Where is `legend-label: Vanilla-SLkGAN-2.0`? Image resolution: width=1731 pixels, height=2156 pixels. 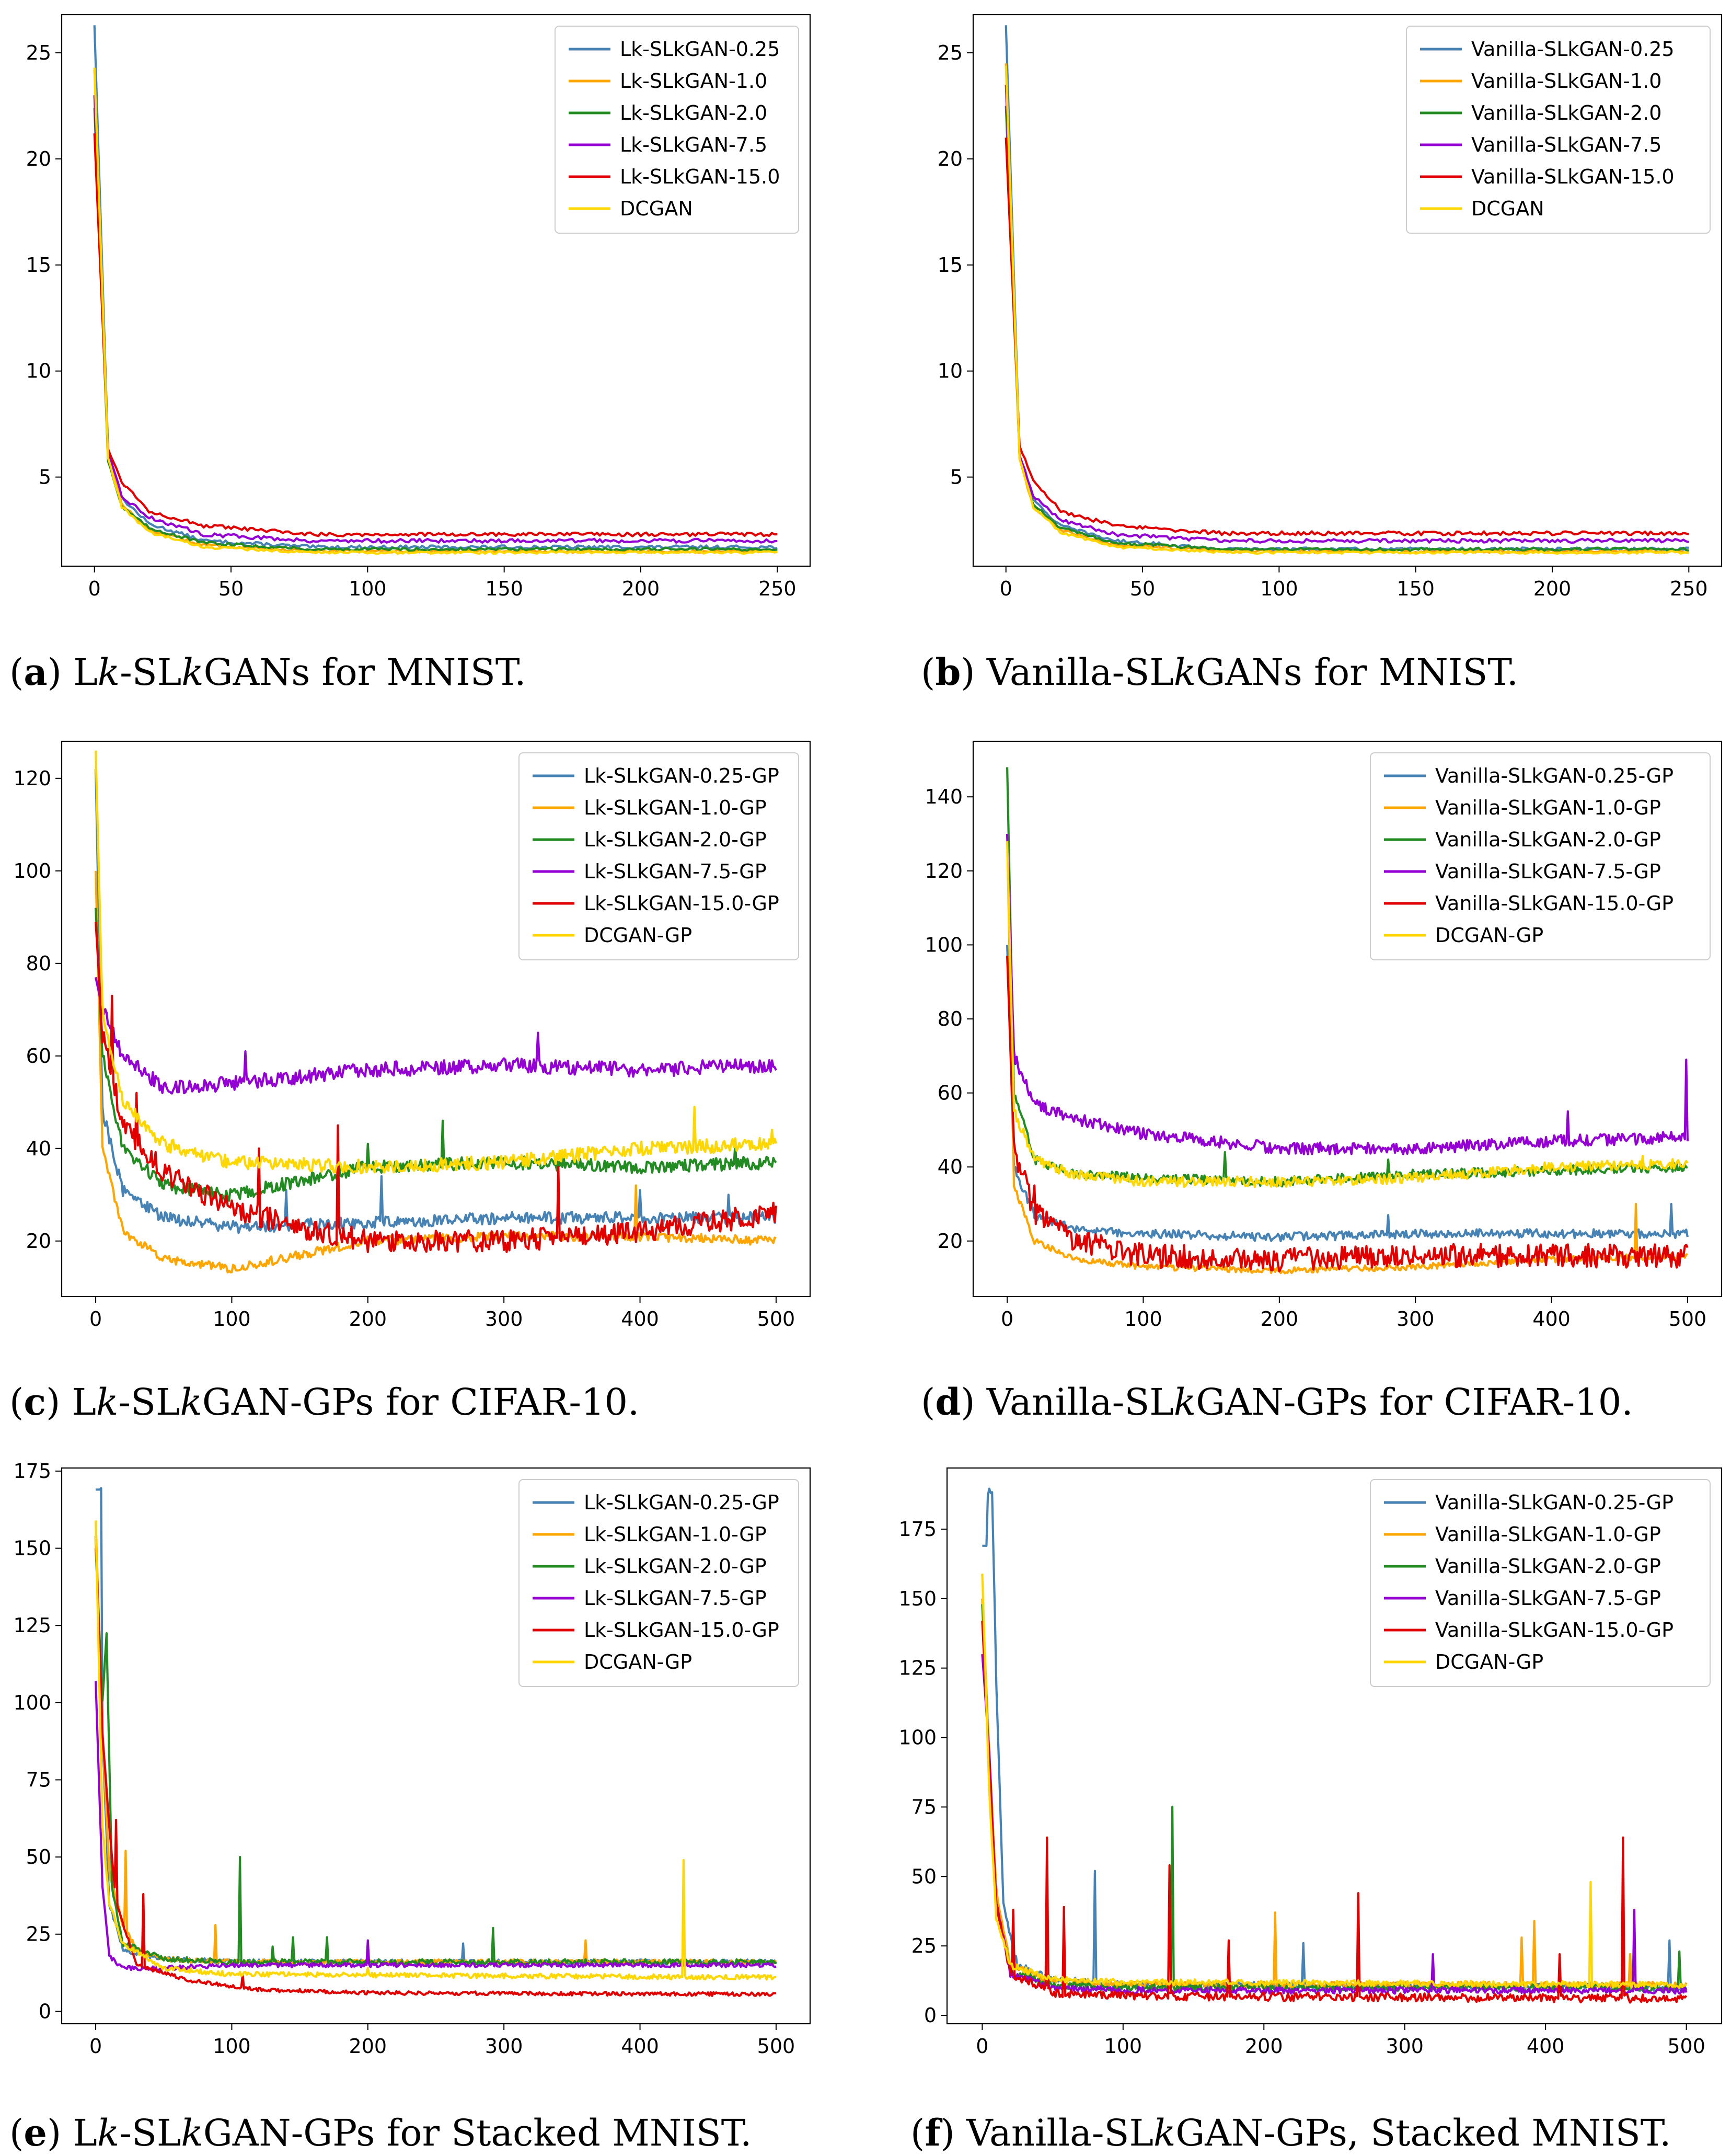 legend-label: Vanilla-SLkGAN-2.0 is located at coordinates (1566, 112).